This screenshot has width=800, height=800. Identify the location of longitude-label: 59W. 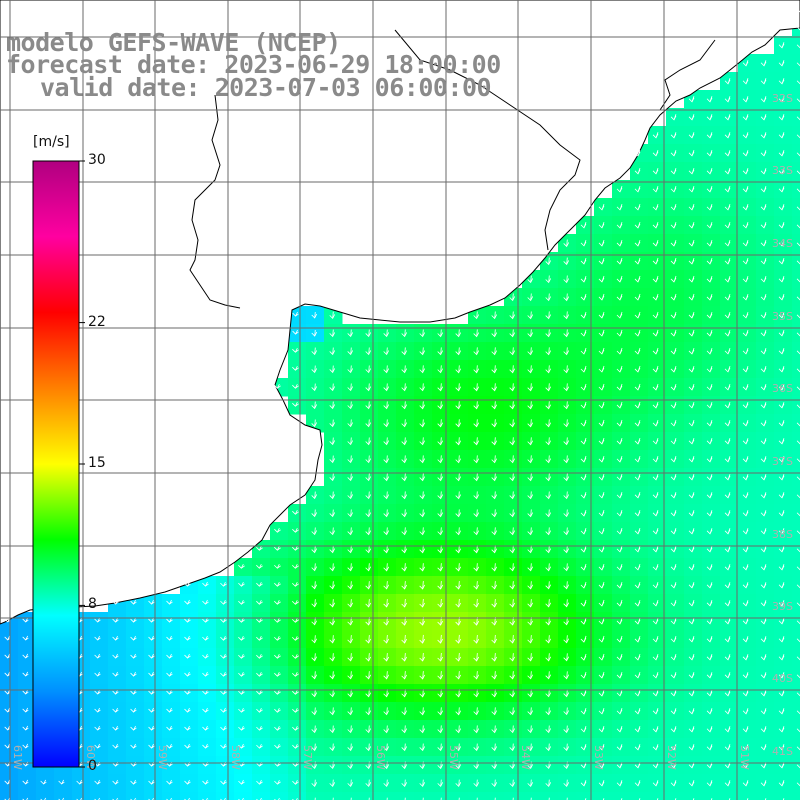
(162, 757).